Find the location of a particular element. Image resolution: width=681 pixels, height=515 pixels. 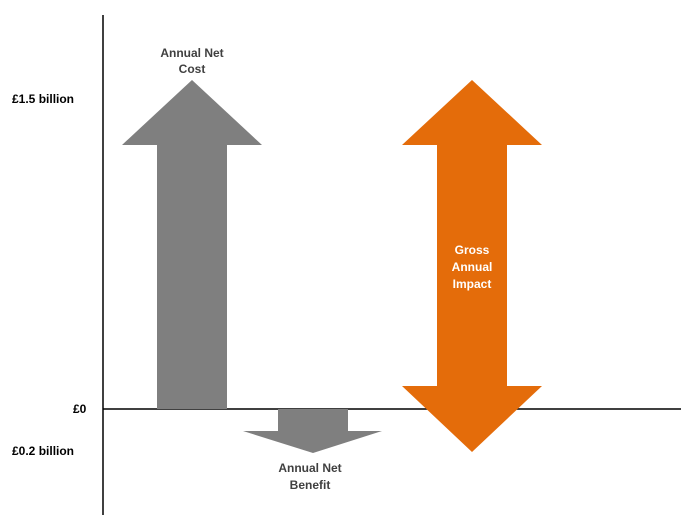

annual-net-benefit-arrow is located at coordinates (312, 431).